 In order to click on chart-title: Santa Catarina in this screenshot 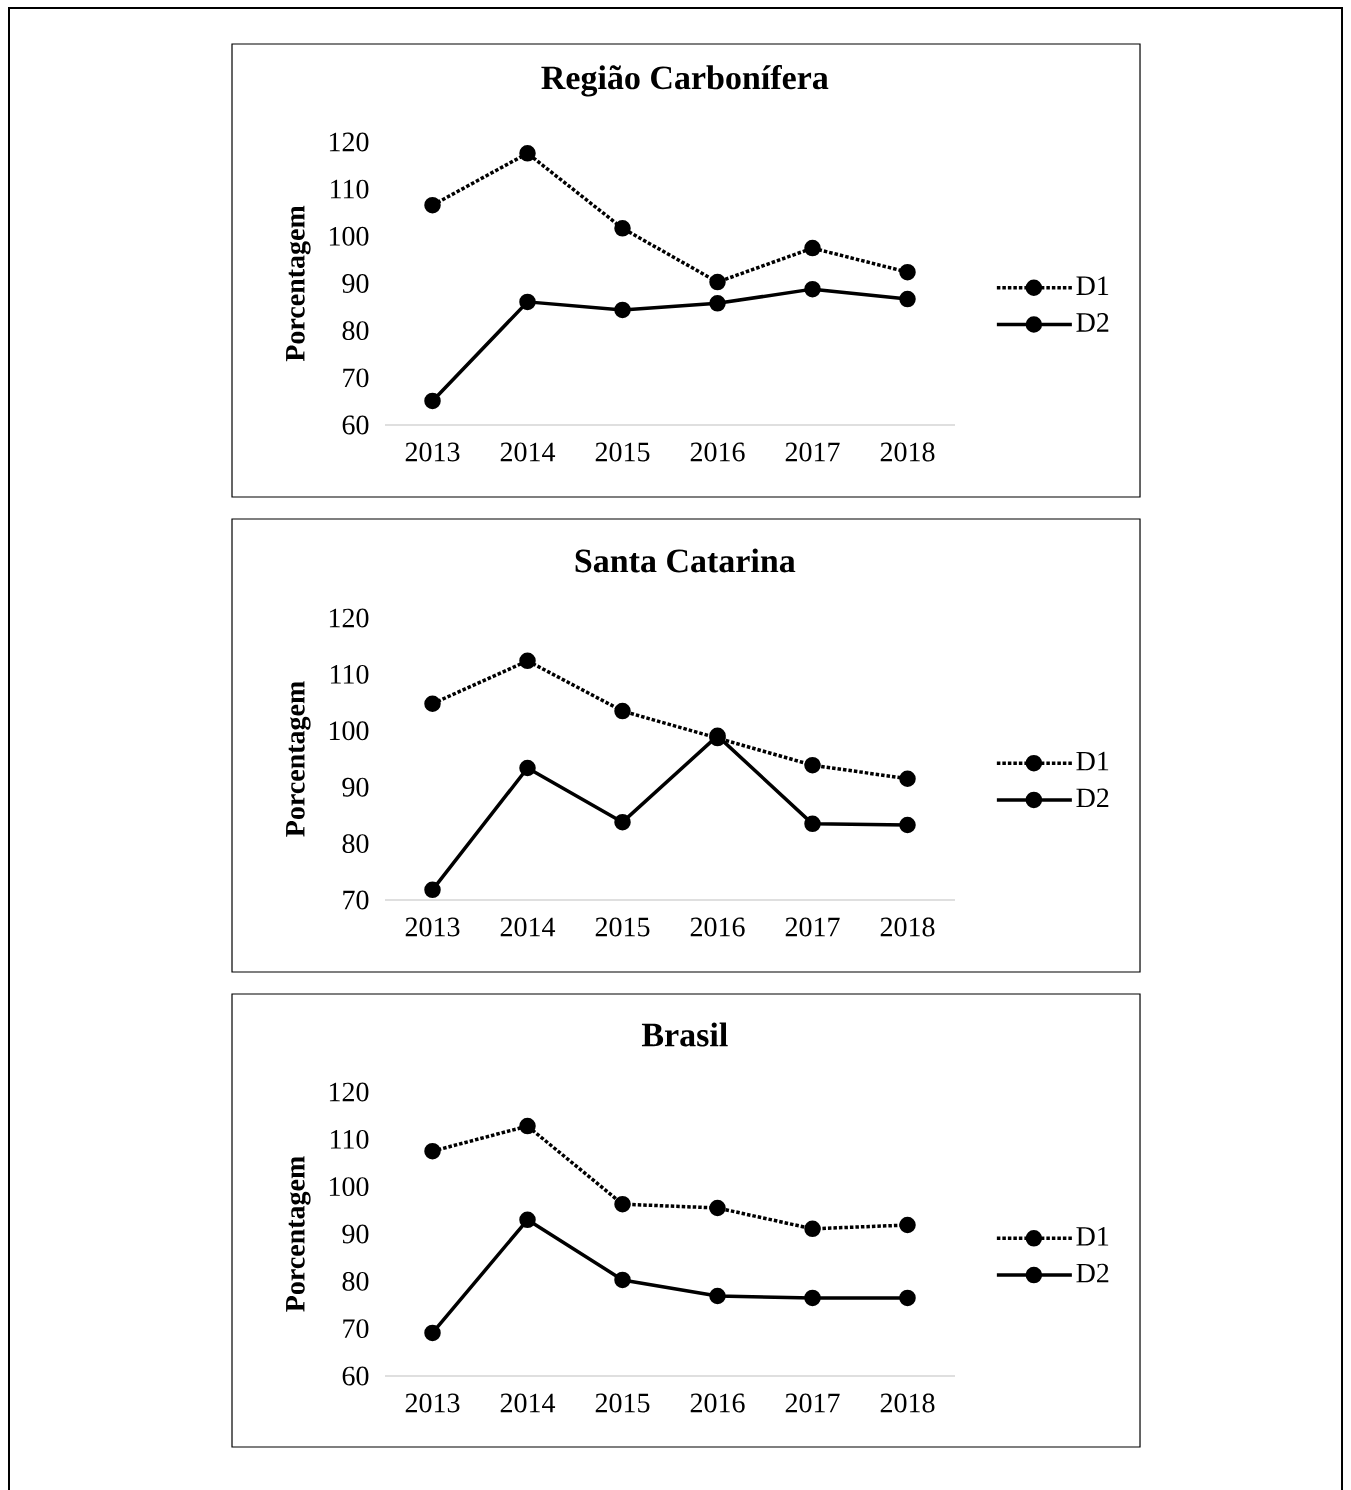, I will do `click(685, 560)`.